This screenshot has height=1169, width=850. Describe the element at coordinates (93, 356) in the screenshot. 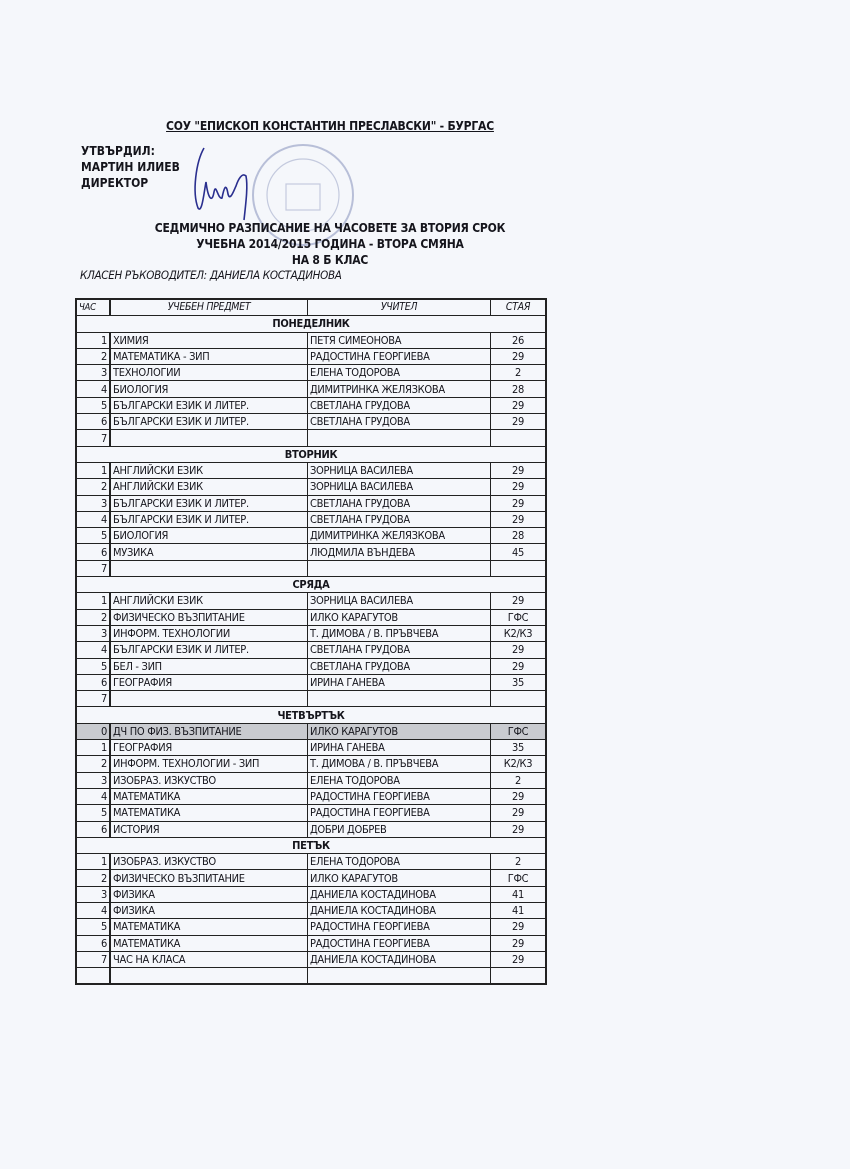

I see `cell-hour: 2` at that location.